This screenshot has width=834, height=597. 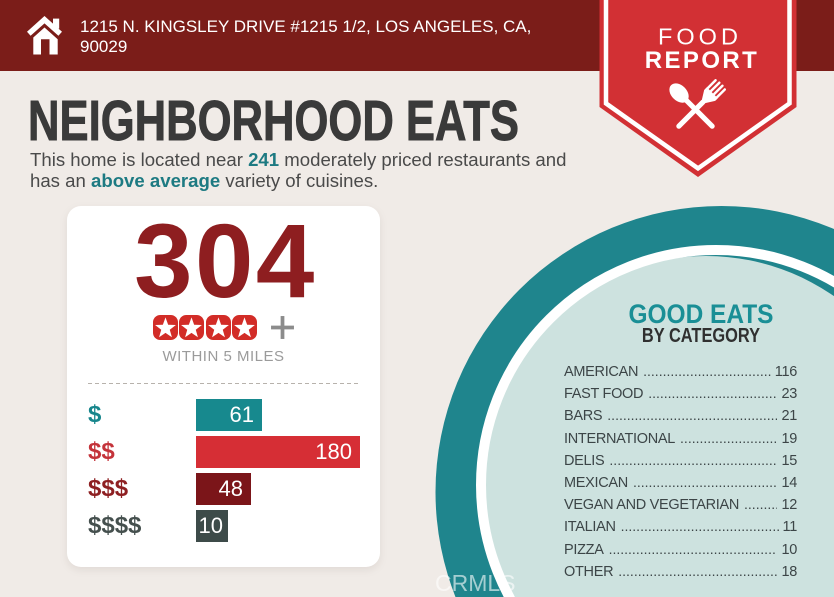 I want to click on svg-text: FOOD, so click(x=700, y=37).